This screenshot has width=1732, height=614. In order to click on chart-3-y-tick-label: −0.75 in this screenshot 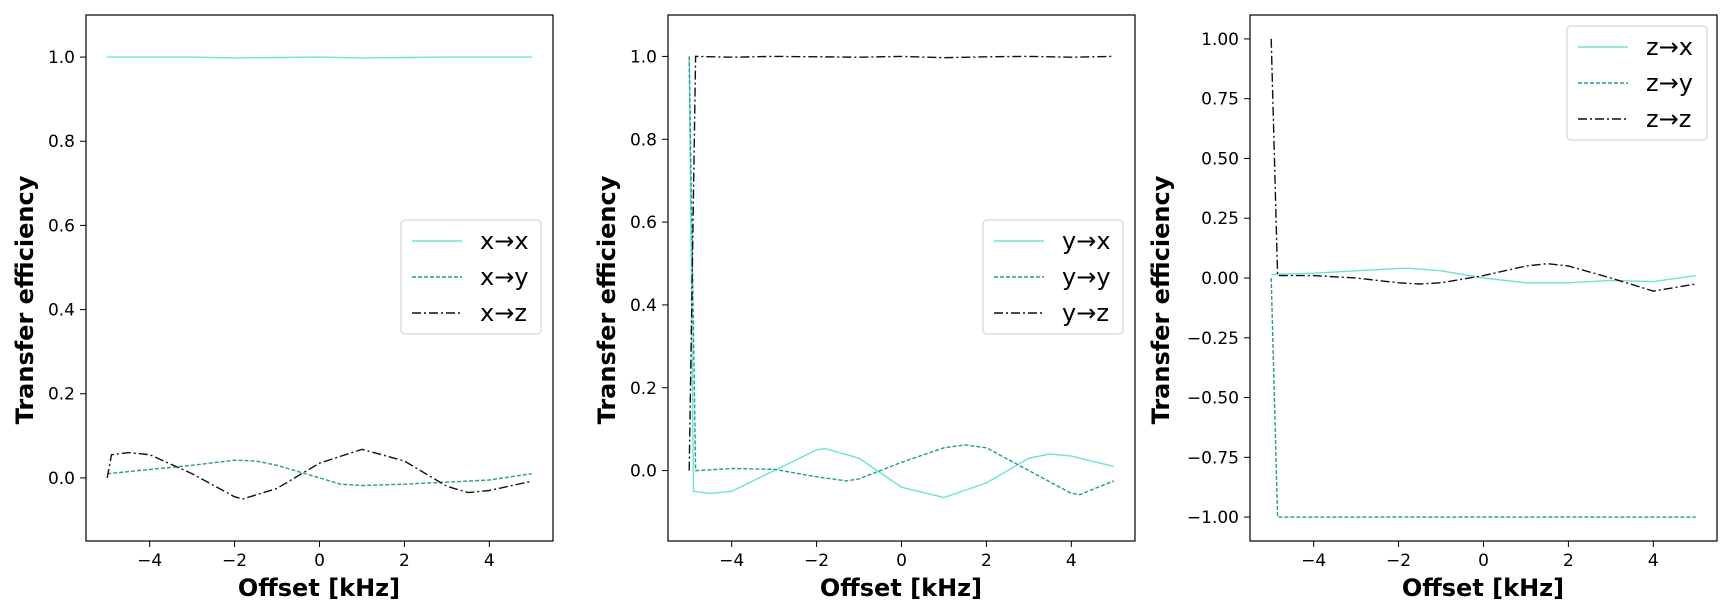, I will do `click(1213, 458)`.